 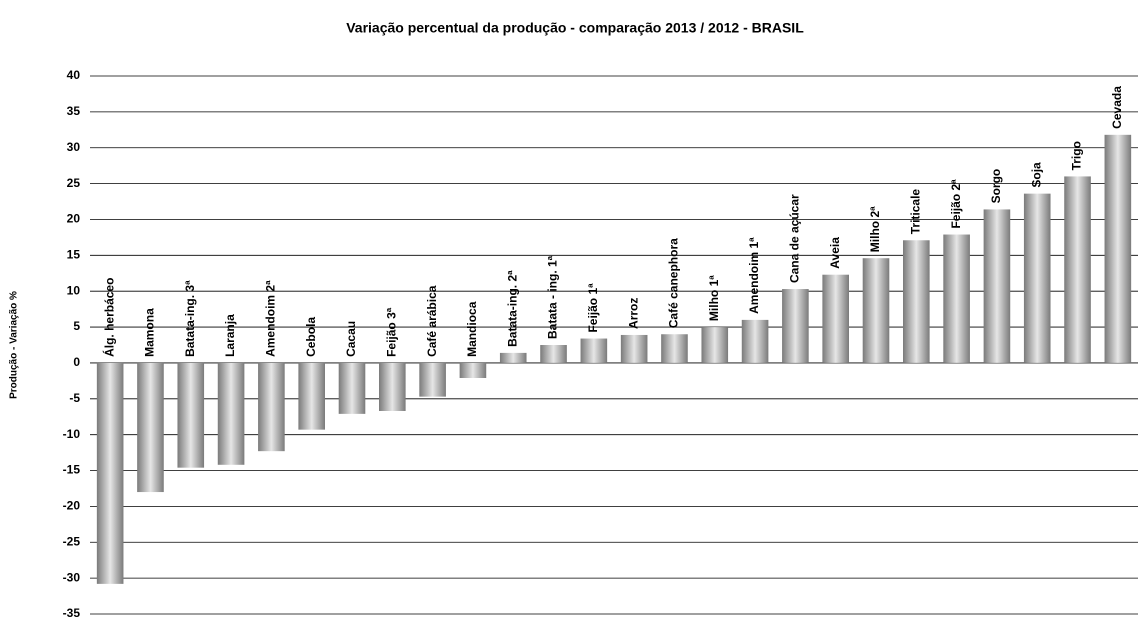 I want to click on category-label: Laranja, so click(x=230, y=335).